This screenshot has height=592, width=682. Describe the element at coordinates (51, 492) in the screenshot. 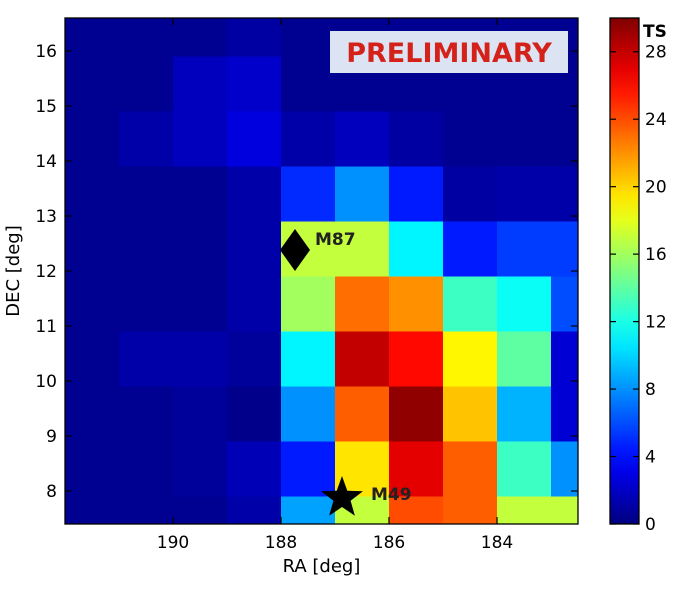

I see `y-tick-label: 8` at that location.